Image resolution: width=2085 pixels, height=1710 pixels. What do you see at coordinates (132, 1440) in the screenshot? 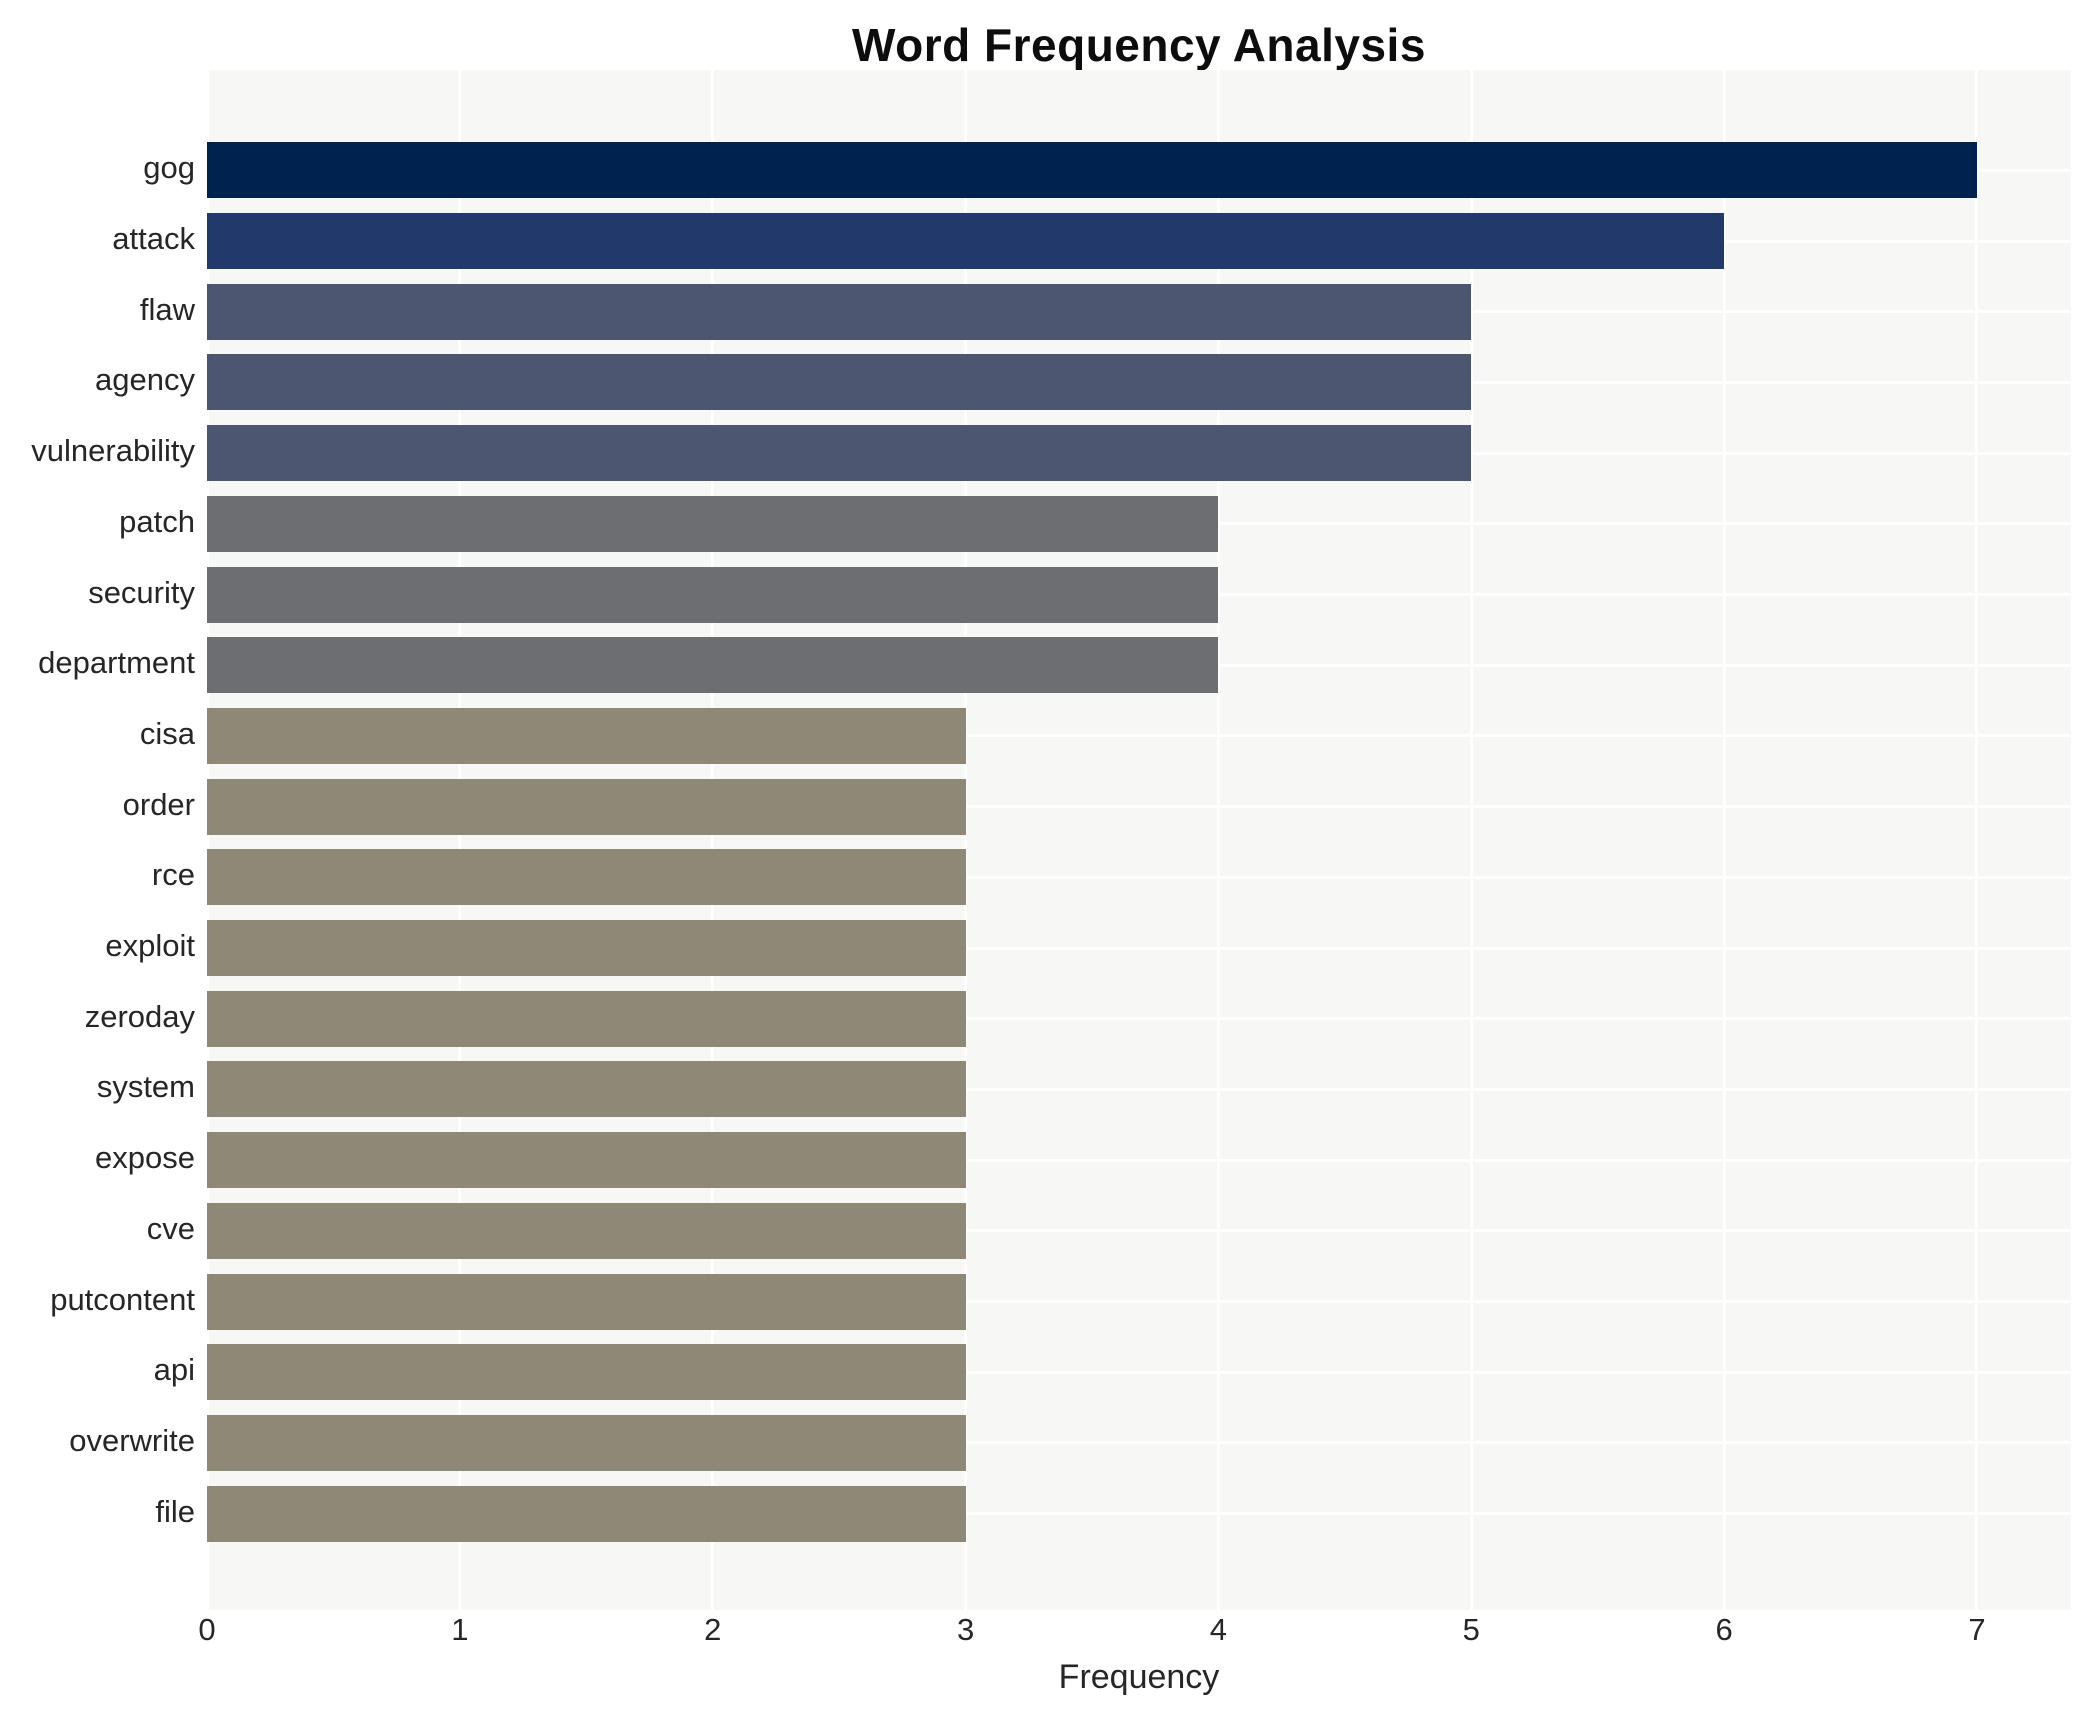
I see `y-tick-label-overwrite: overwrite` at bounding box center [132, 1440].